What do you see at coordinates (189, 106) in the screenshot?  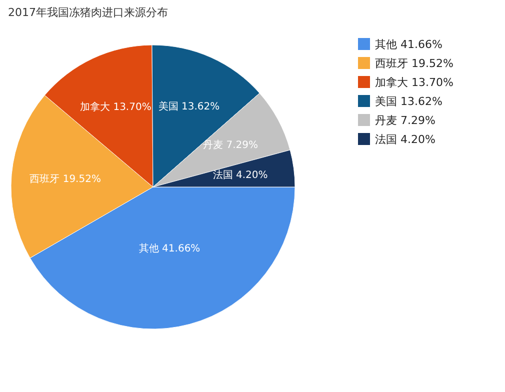 I see `slice-label: 美国 13.62%` at bounding box center [189, 106].